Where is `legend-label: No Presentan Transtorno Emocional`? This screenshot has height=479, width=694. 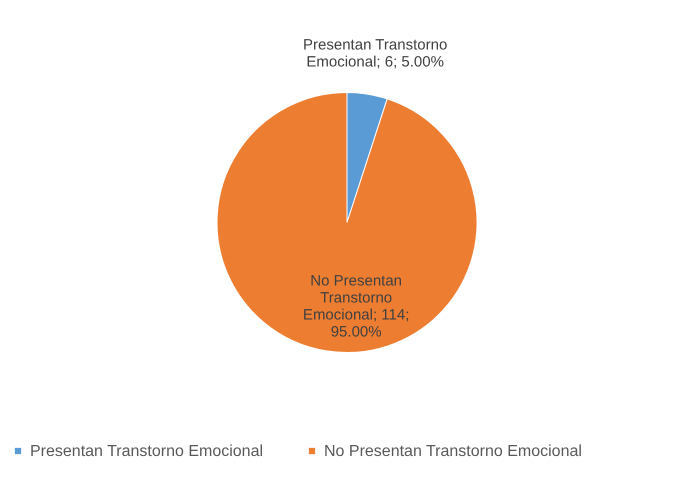 legend-label: No Presentan Transtorno Emocional is located at coordinates (453, 451).